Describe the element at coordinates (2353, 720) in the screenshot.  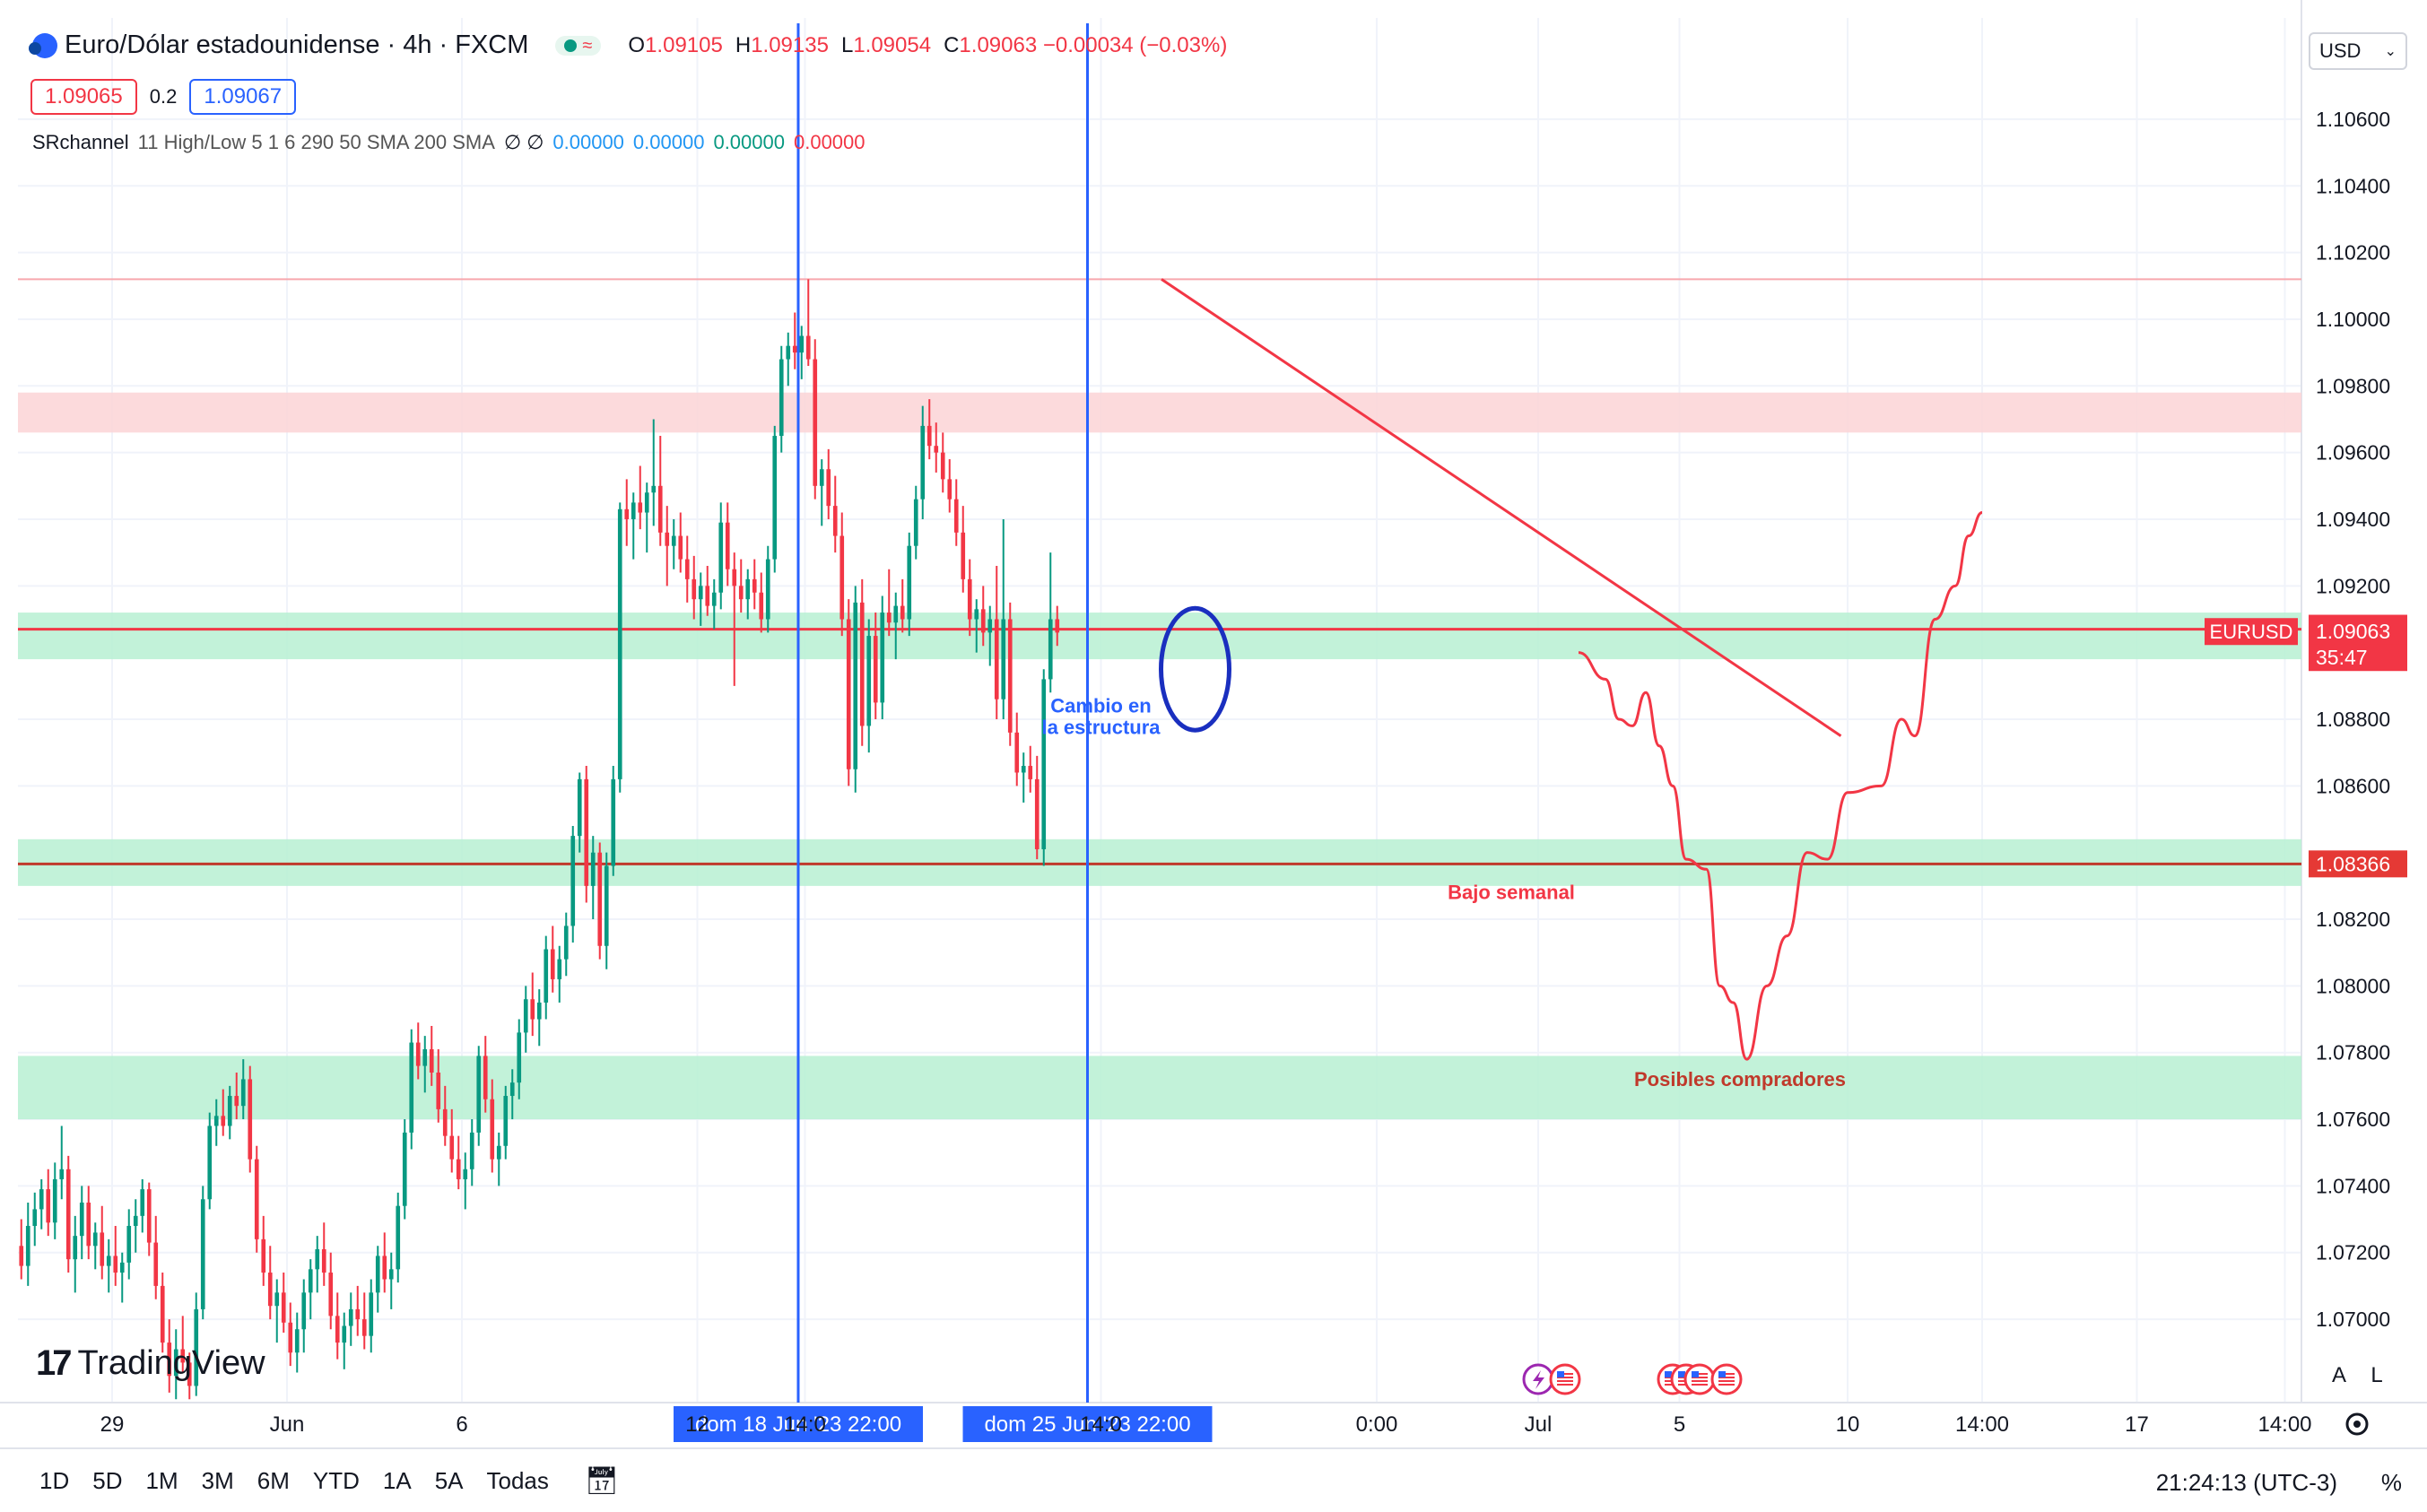
I see `price-tick-label: 1.08800` at that location.